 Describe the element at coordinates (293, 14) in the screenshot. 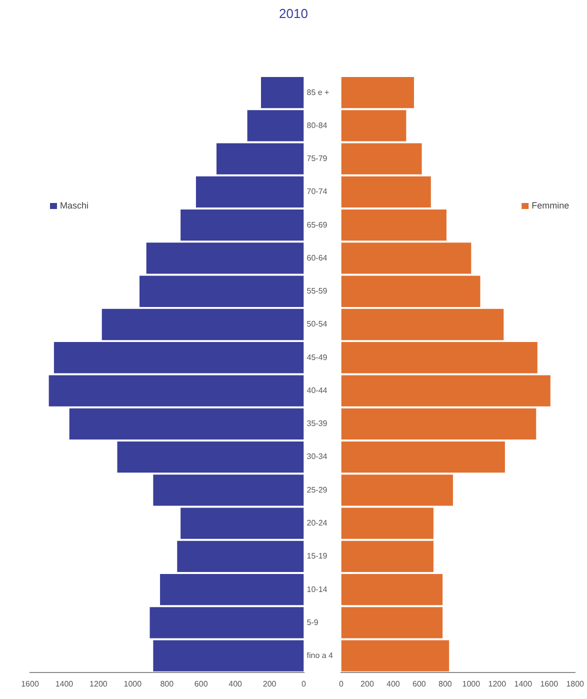

I see `chart-title: 2010` at that location.